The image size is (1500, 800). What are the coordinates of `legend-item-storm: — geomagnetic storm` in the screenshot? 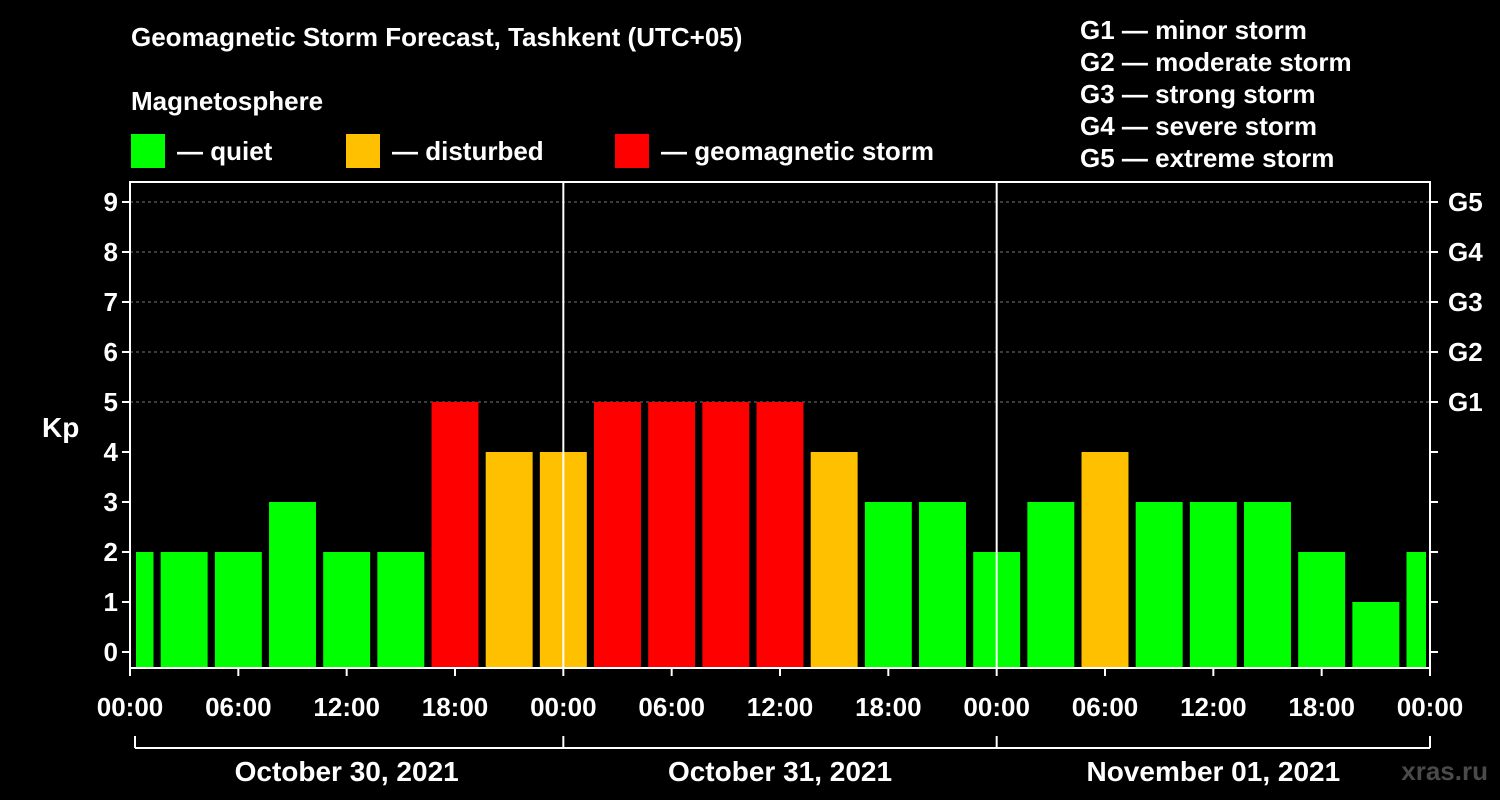 It's located at (774, 151).